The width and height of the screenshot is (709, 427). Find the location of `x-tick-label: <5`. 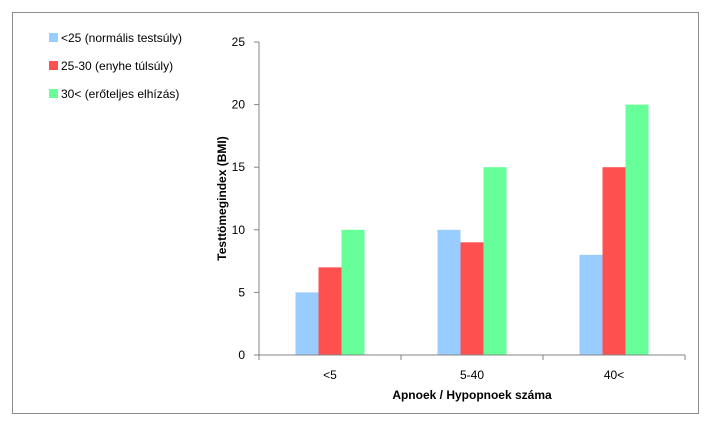

x-tick-label: <5 is located at coordinates (330, 375).